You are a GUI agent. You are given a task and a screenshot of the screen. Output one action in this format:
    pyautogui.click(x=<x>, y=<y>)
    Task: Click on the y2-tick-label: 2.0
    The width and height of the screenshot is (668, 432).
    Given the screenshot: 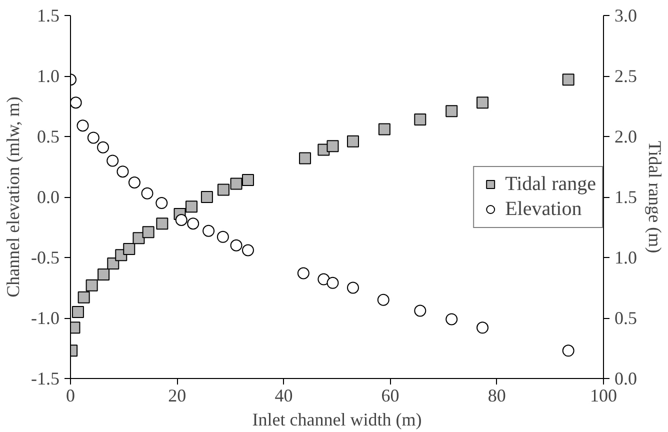 What is the action you would take?
    pyautogui.click(x=625, y=136)
    